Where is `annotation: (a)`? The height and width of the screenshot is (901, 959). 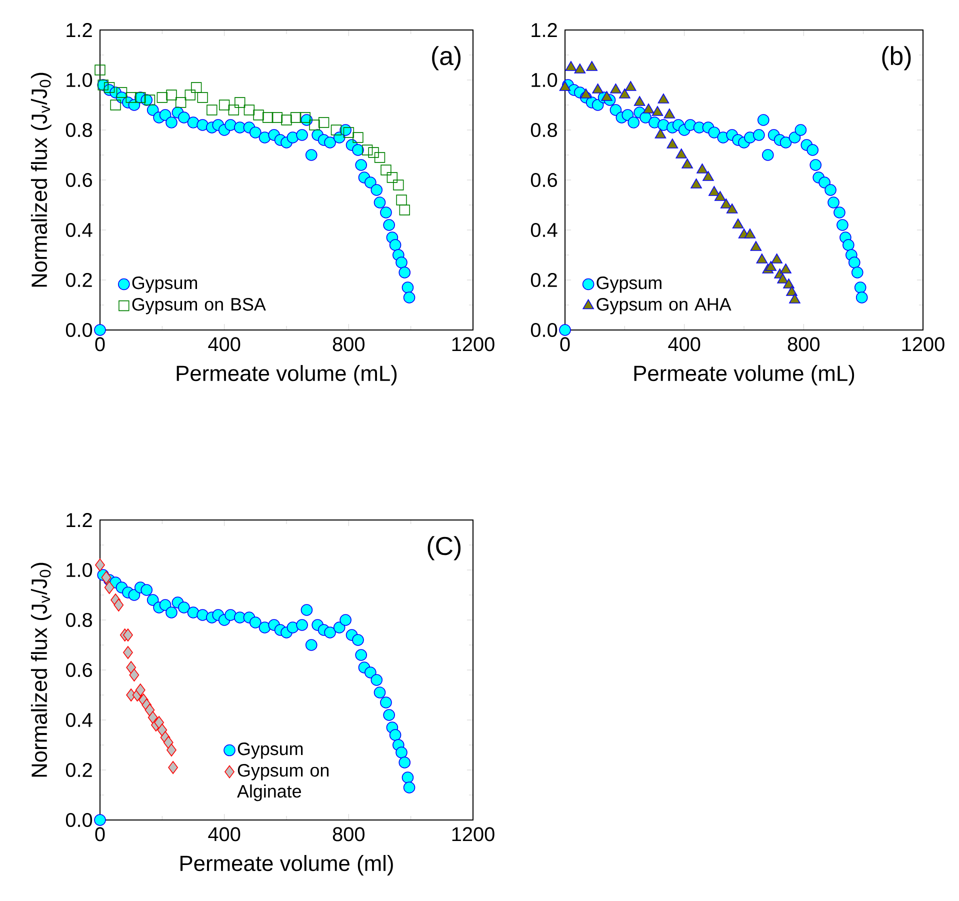 annotation: (a) is located at coordinates (446, 58).